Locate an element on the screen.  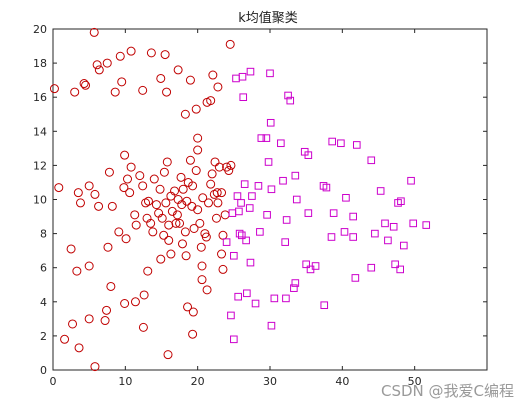
y-tick-label: 14 is located at coordinates (40, 131).